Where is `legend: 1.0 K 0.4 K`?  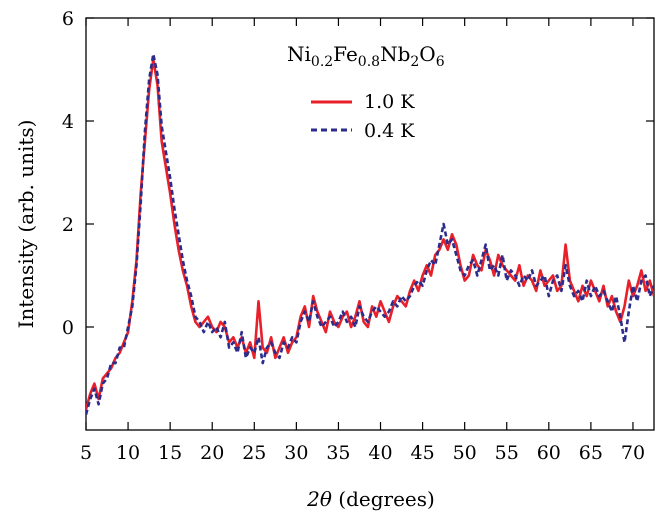
legend: 1.0 K 0.4 K is located at coordinates (363, 116).